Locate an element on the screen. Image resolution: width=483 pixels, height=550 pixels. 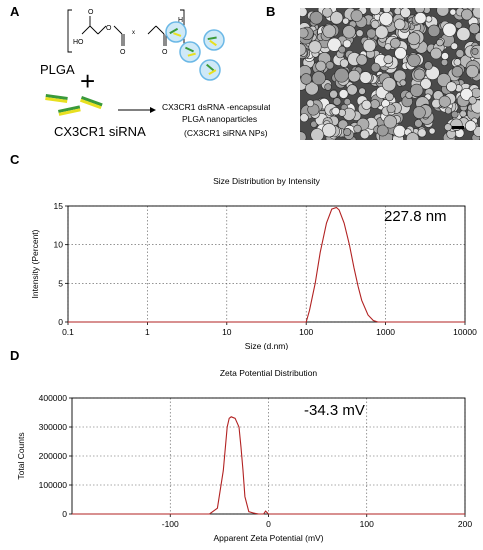
x-tick-label: 0 is located at coordinates (268, 524).